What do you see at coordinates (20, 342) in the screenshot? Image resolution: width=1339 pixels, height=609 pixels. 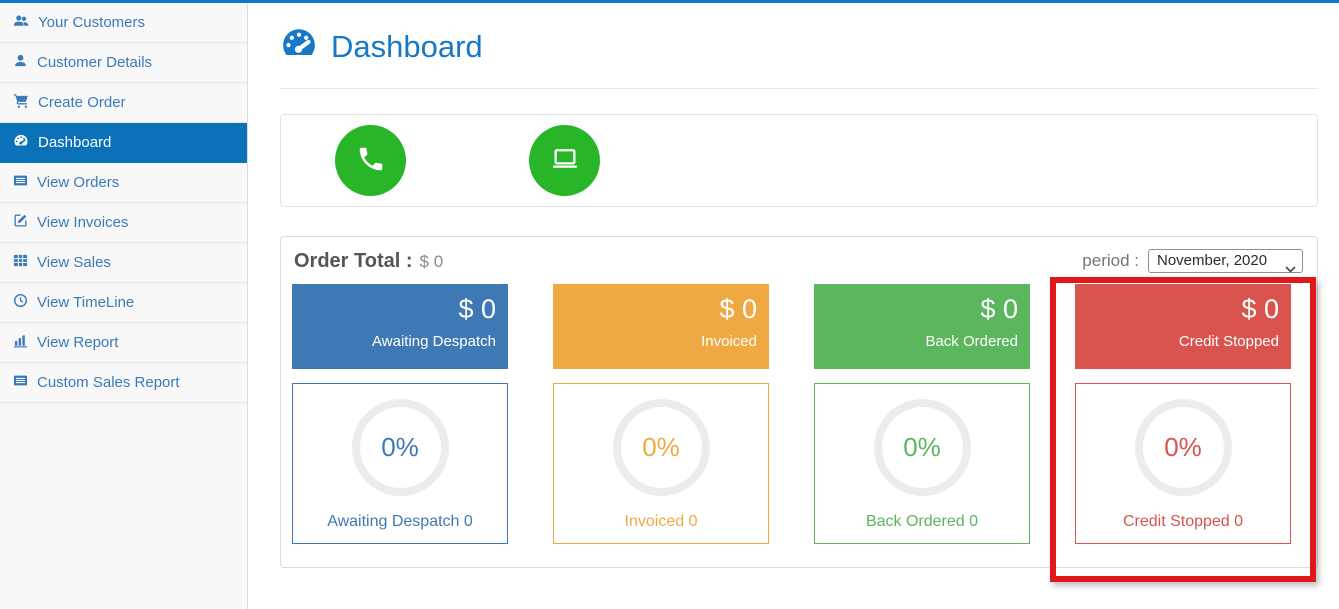 I see `bar-chart-icon` at bounding box center [20, 342].